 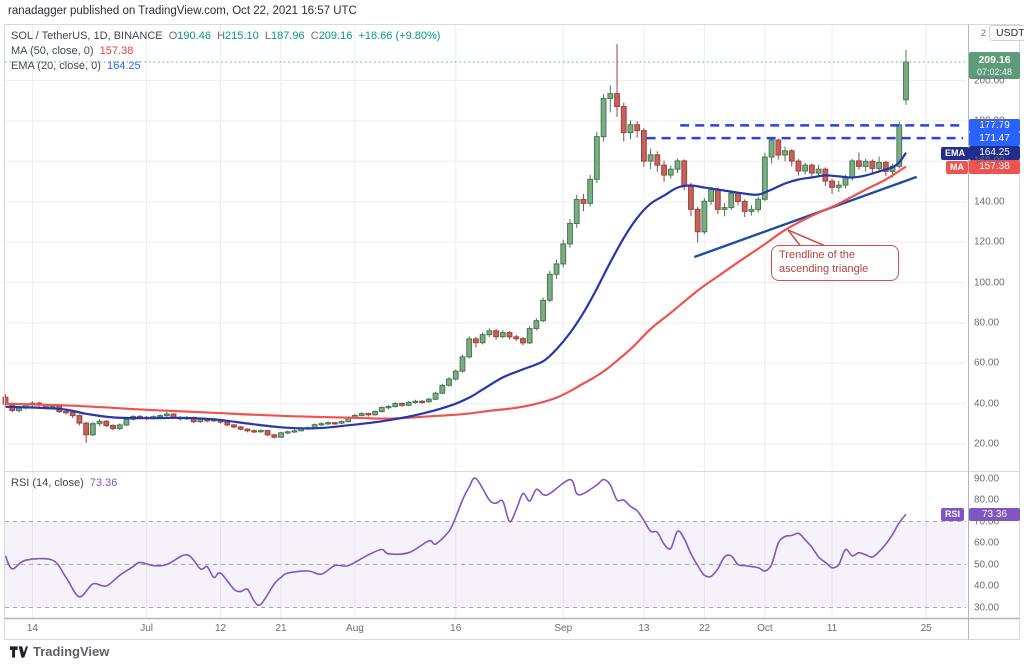 I want to click on time-axis-label: Sep, so click(x=563, y=628).